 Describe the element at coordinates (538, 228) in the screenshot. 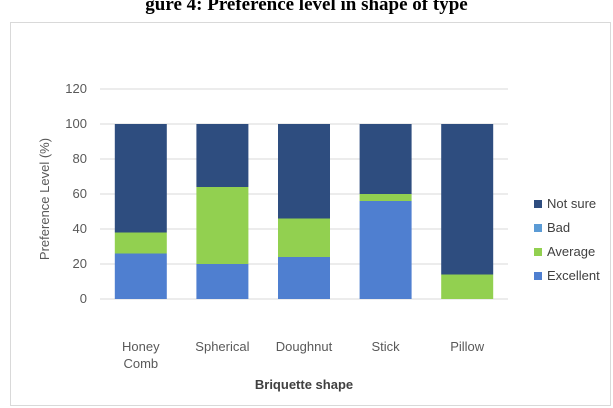

I see `legend-swatch-bad` at that location.